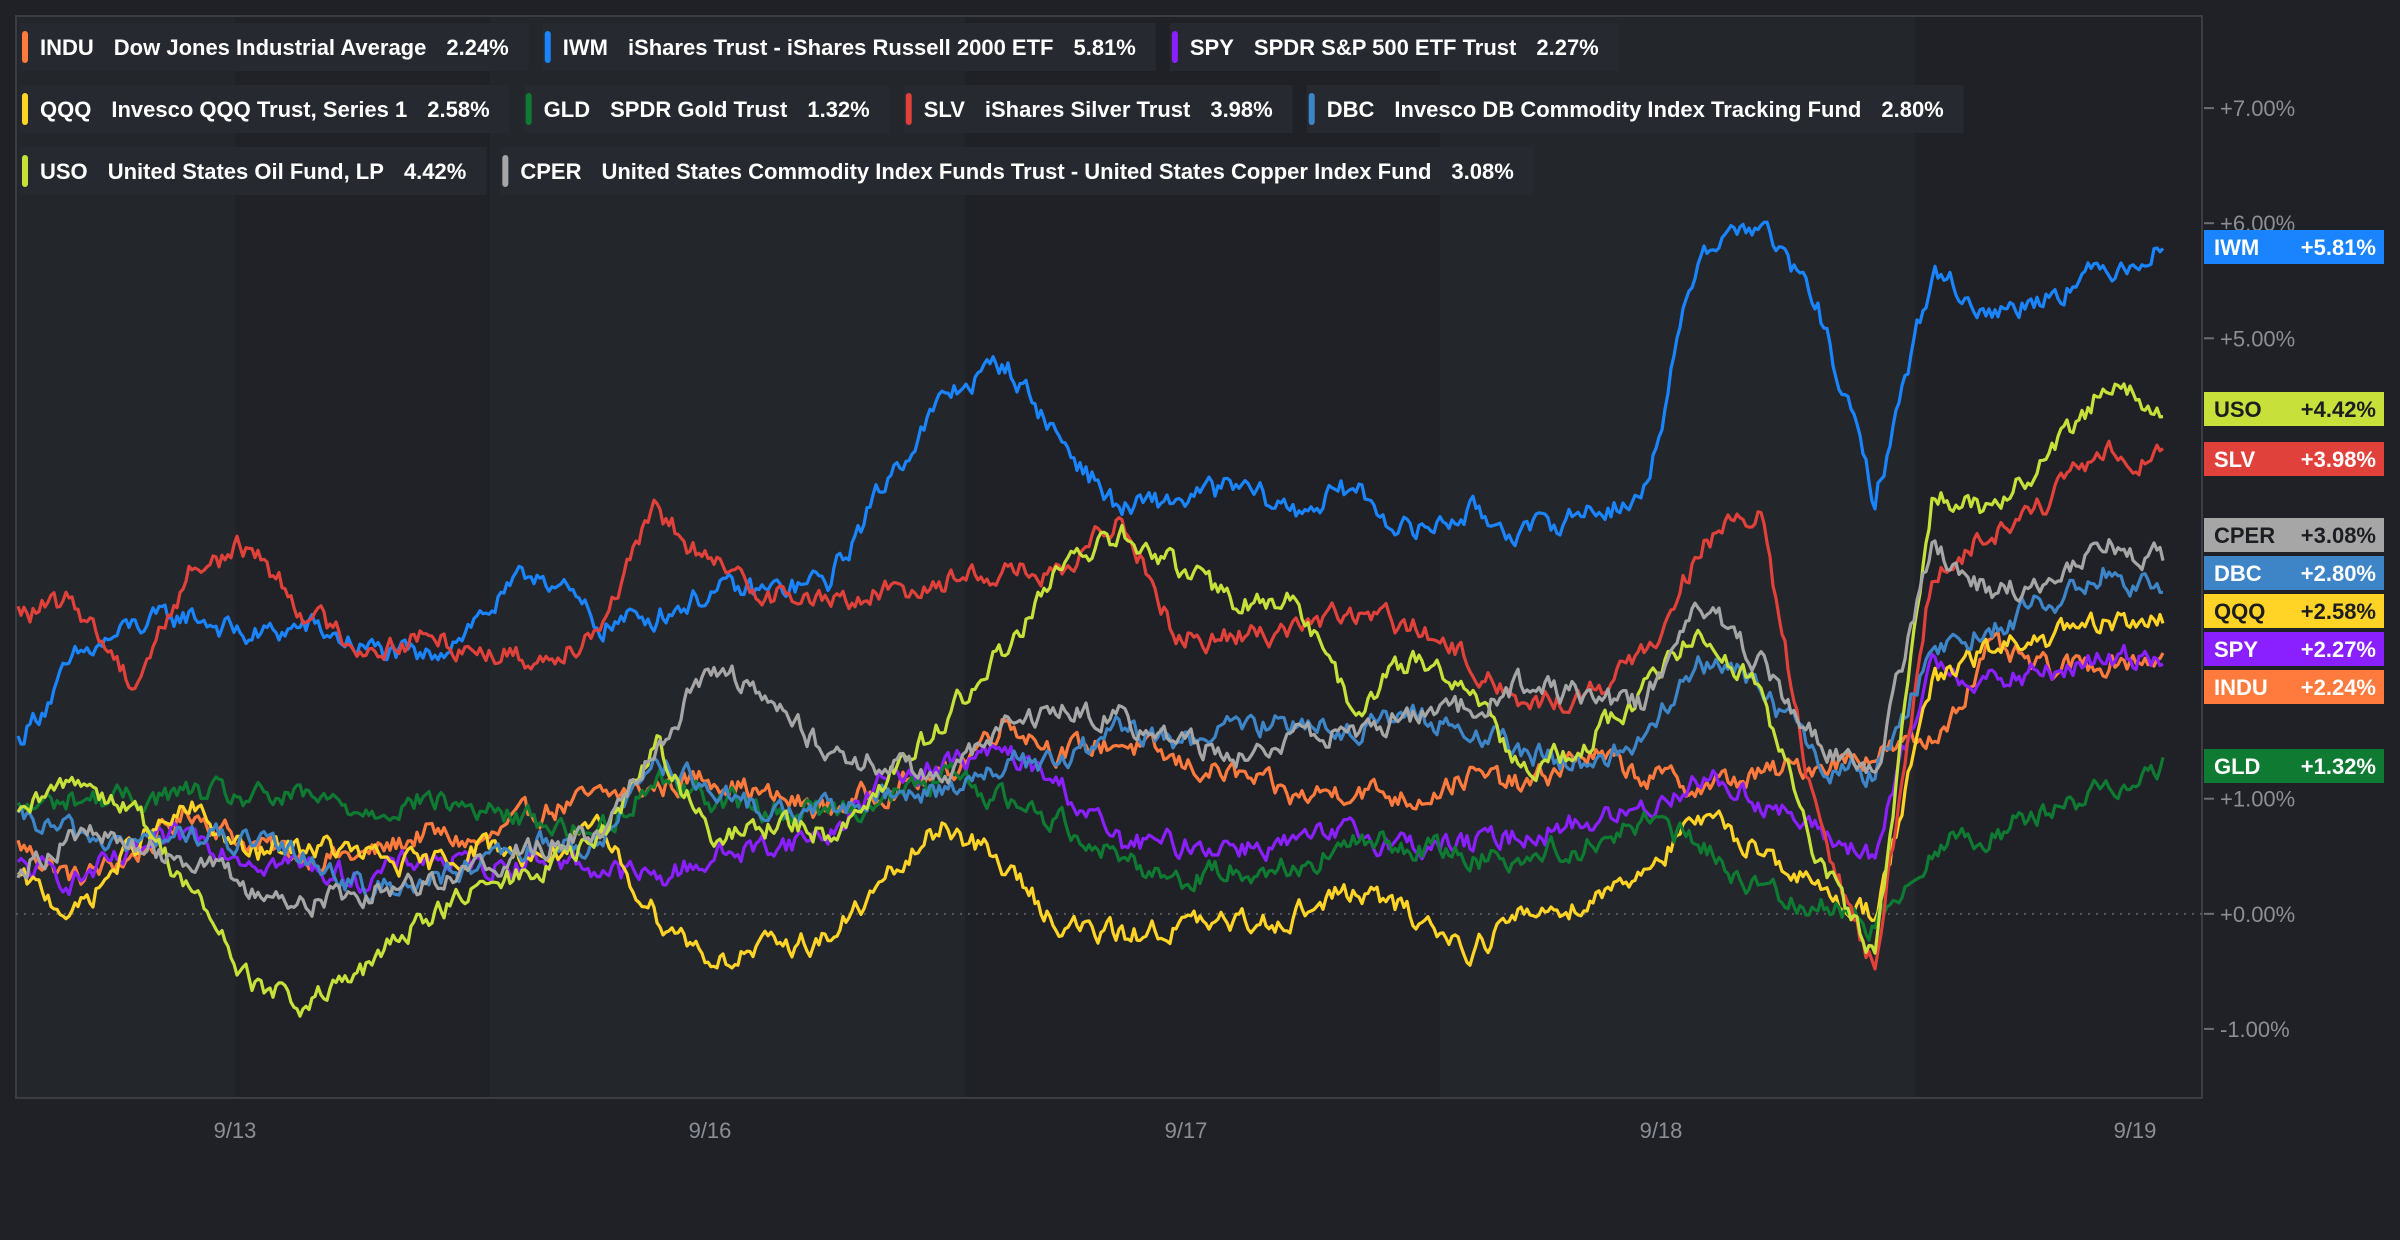 Image resolution: width=2400 pixels, height=1240 pixels. I want to click on legend-item-indu: INDU Dow Jones Industrial Average 2.24%, so click(274, 47).